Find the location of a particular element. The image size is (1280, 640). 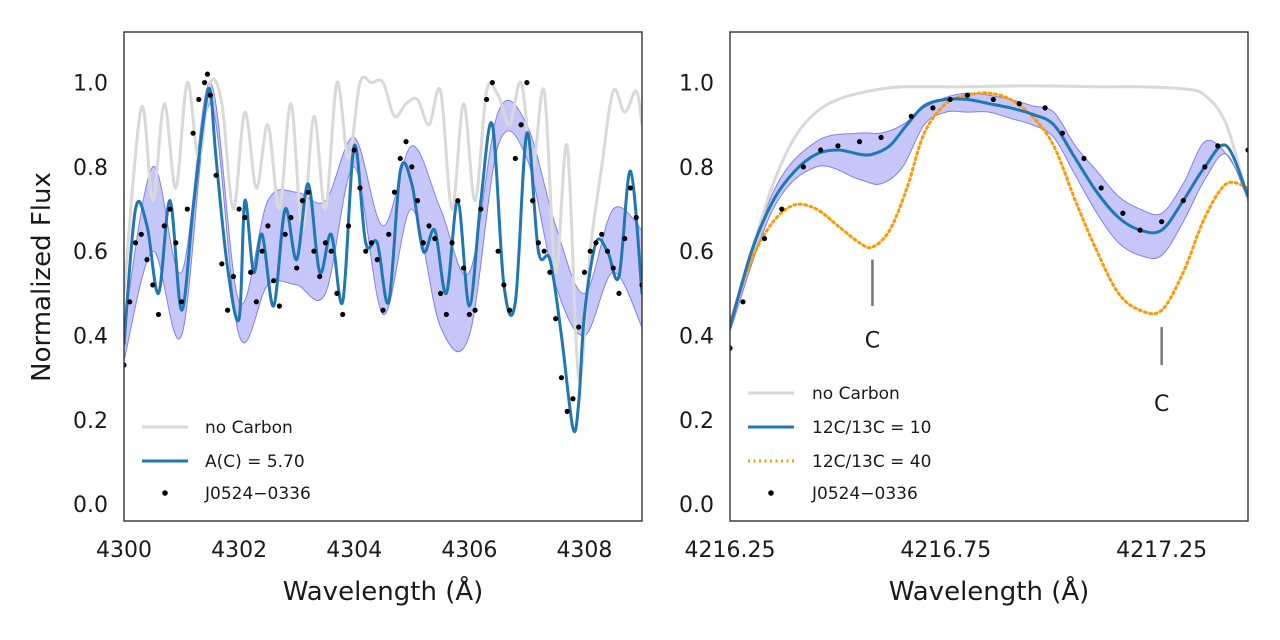

x-tick-label: 4216.75 is located at coordinates (945, 550).